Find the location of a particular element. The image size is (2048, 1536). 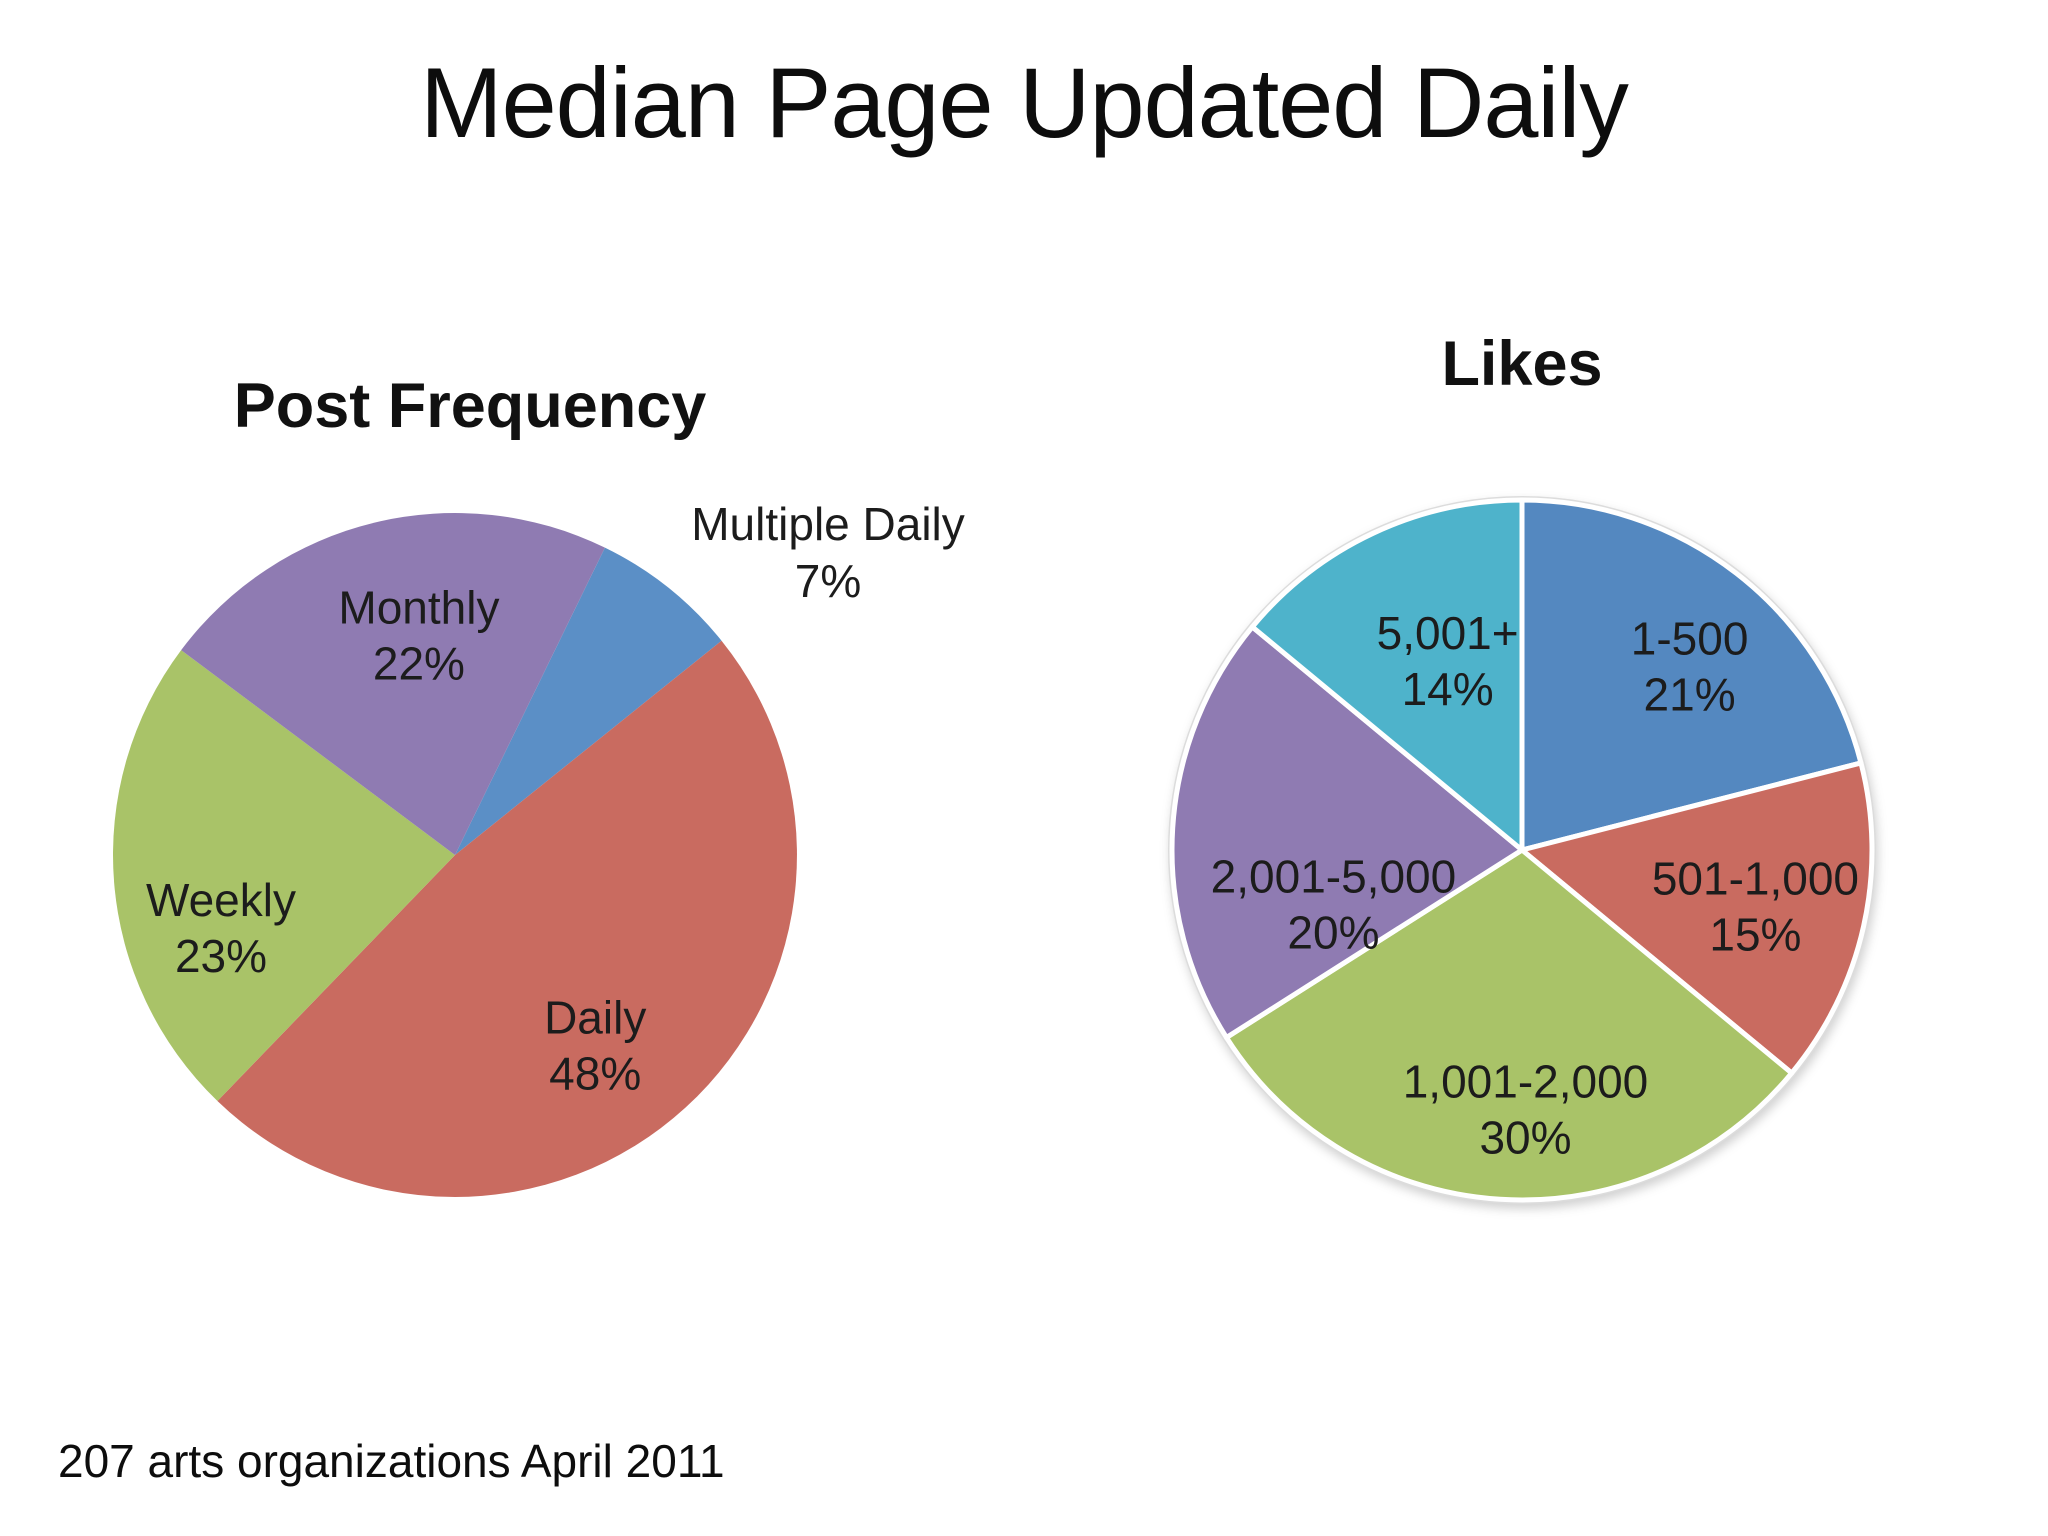

pie-slice-label-weekly: Weekly 23% is located at coordinates (221, 928).